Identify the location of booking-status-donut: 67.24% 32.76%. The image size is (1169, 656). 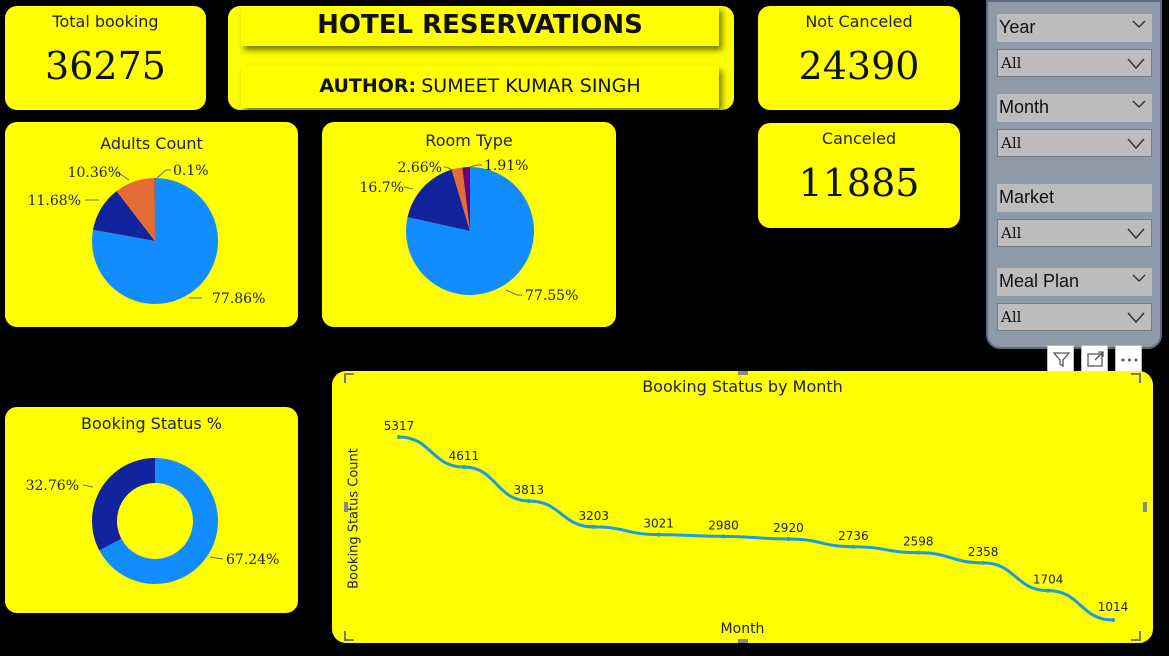
(152, 521).